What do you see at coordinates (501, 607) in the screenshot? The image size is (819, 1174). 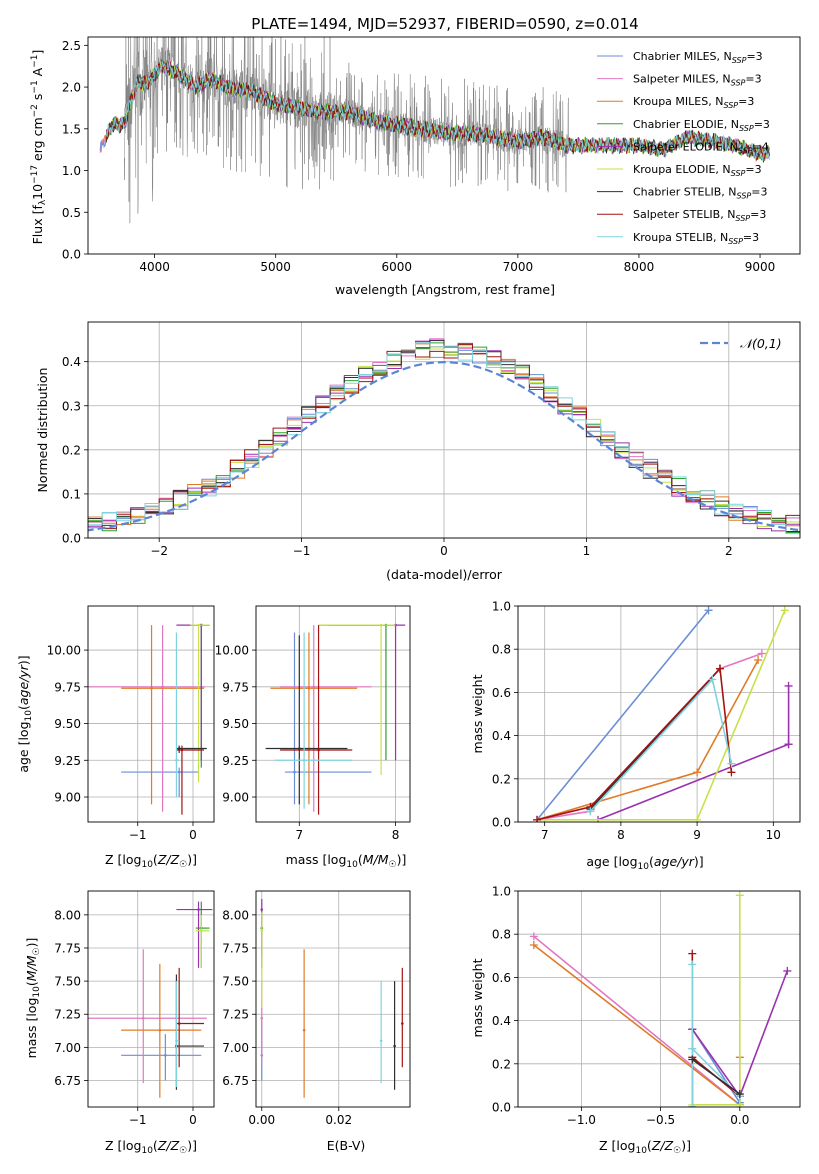 I see `massweight_vs_age-ytick-label: 1.0` at bounding box center [501, 607].